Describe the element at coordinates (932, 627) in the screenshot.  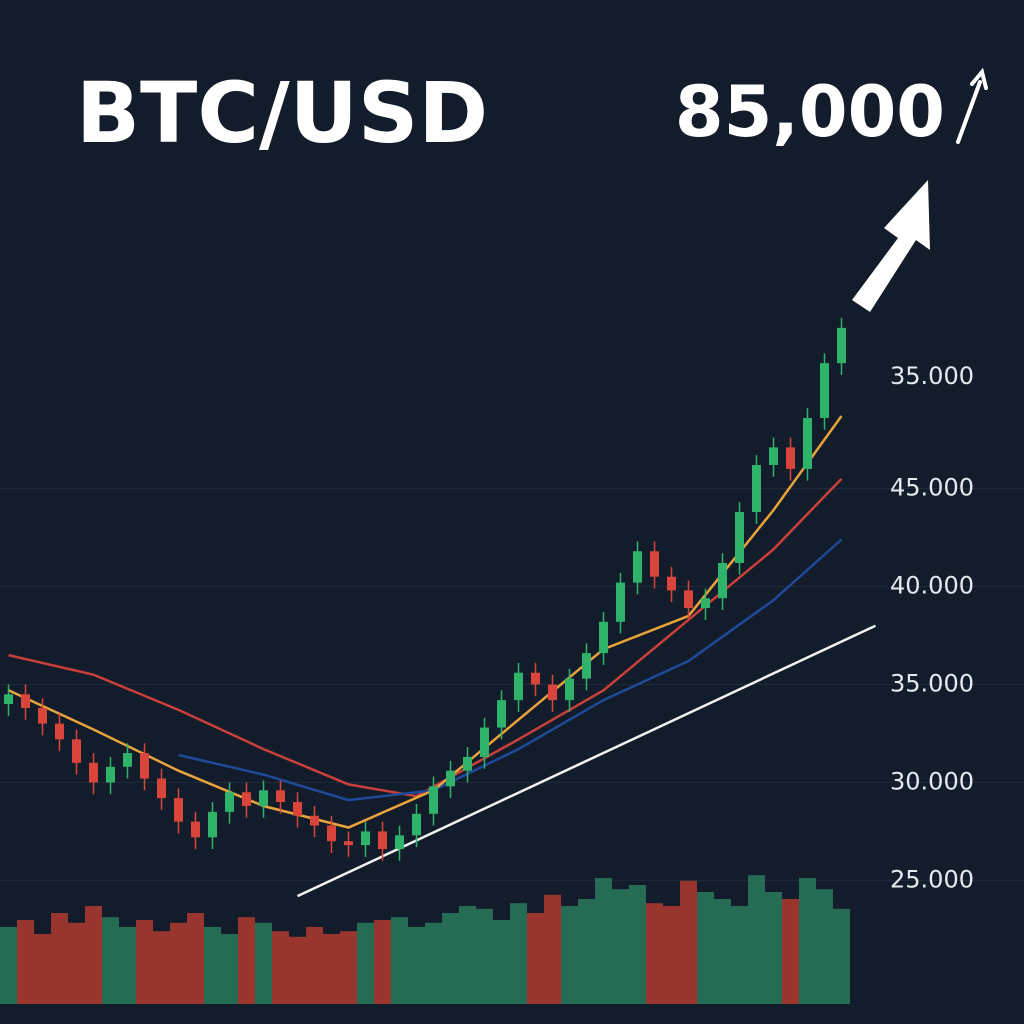
I see `y-axis: 25.000 30.000 35.000 40.000 45.000 35.000` at that location.